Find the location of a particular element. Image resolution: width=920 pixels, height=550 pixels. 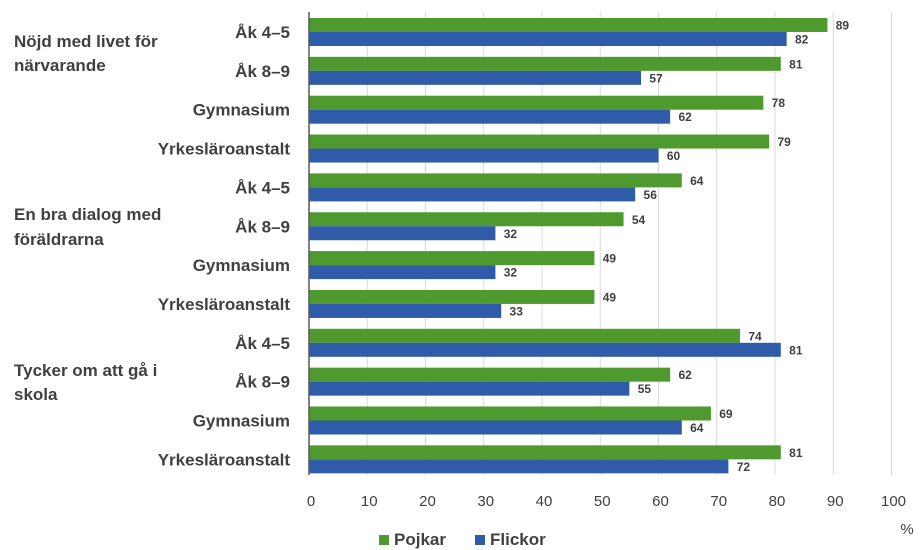

legend-label: Pojkar is located at coordinates (420, 539).